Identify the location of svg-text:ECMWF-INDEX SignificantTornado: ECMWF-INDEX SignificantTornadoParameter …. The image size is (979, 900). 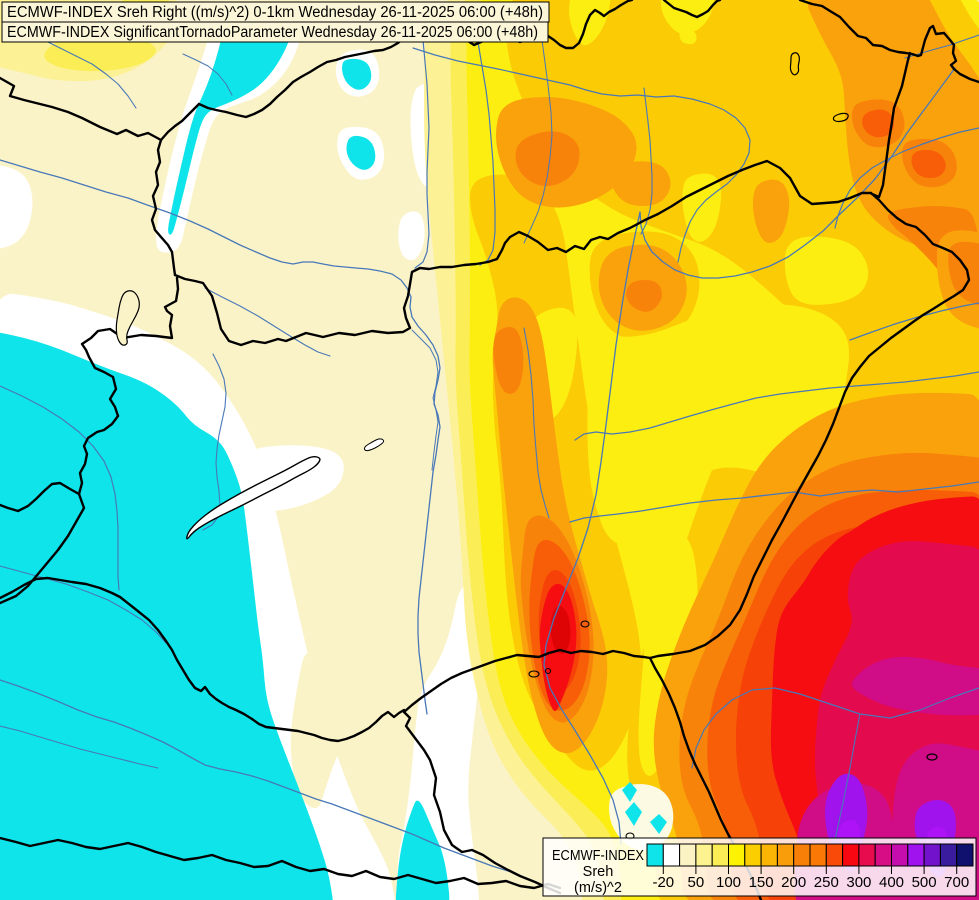
(272, 32).